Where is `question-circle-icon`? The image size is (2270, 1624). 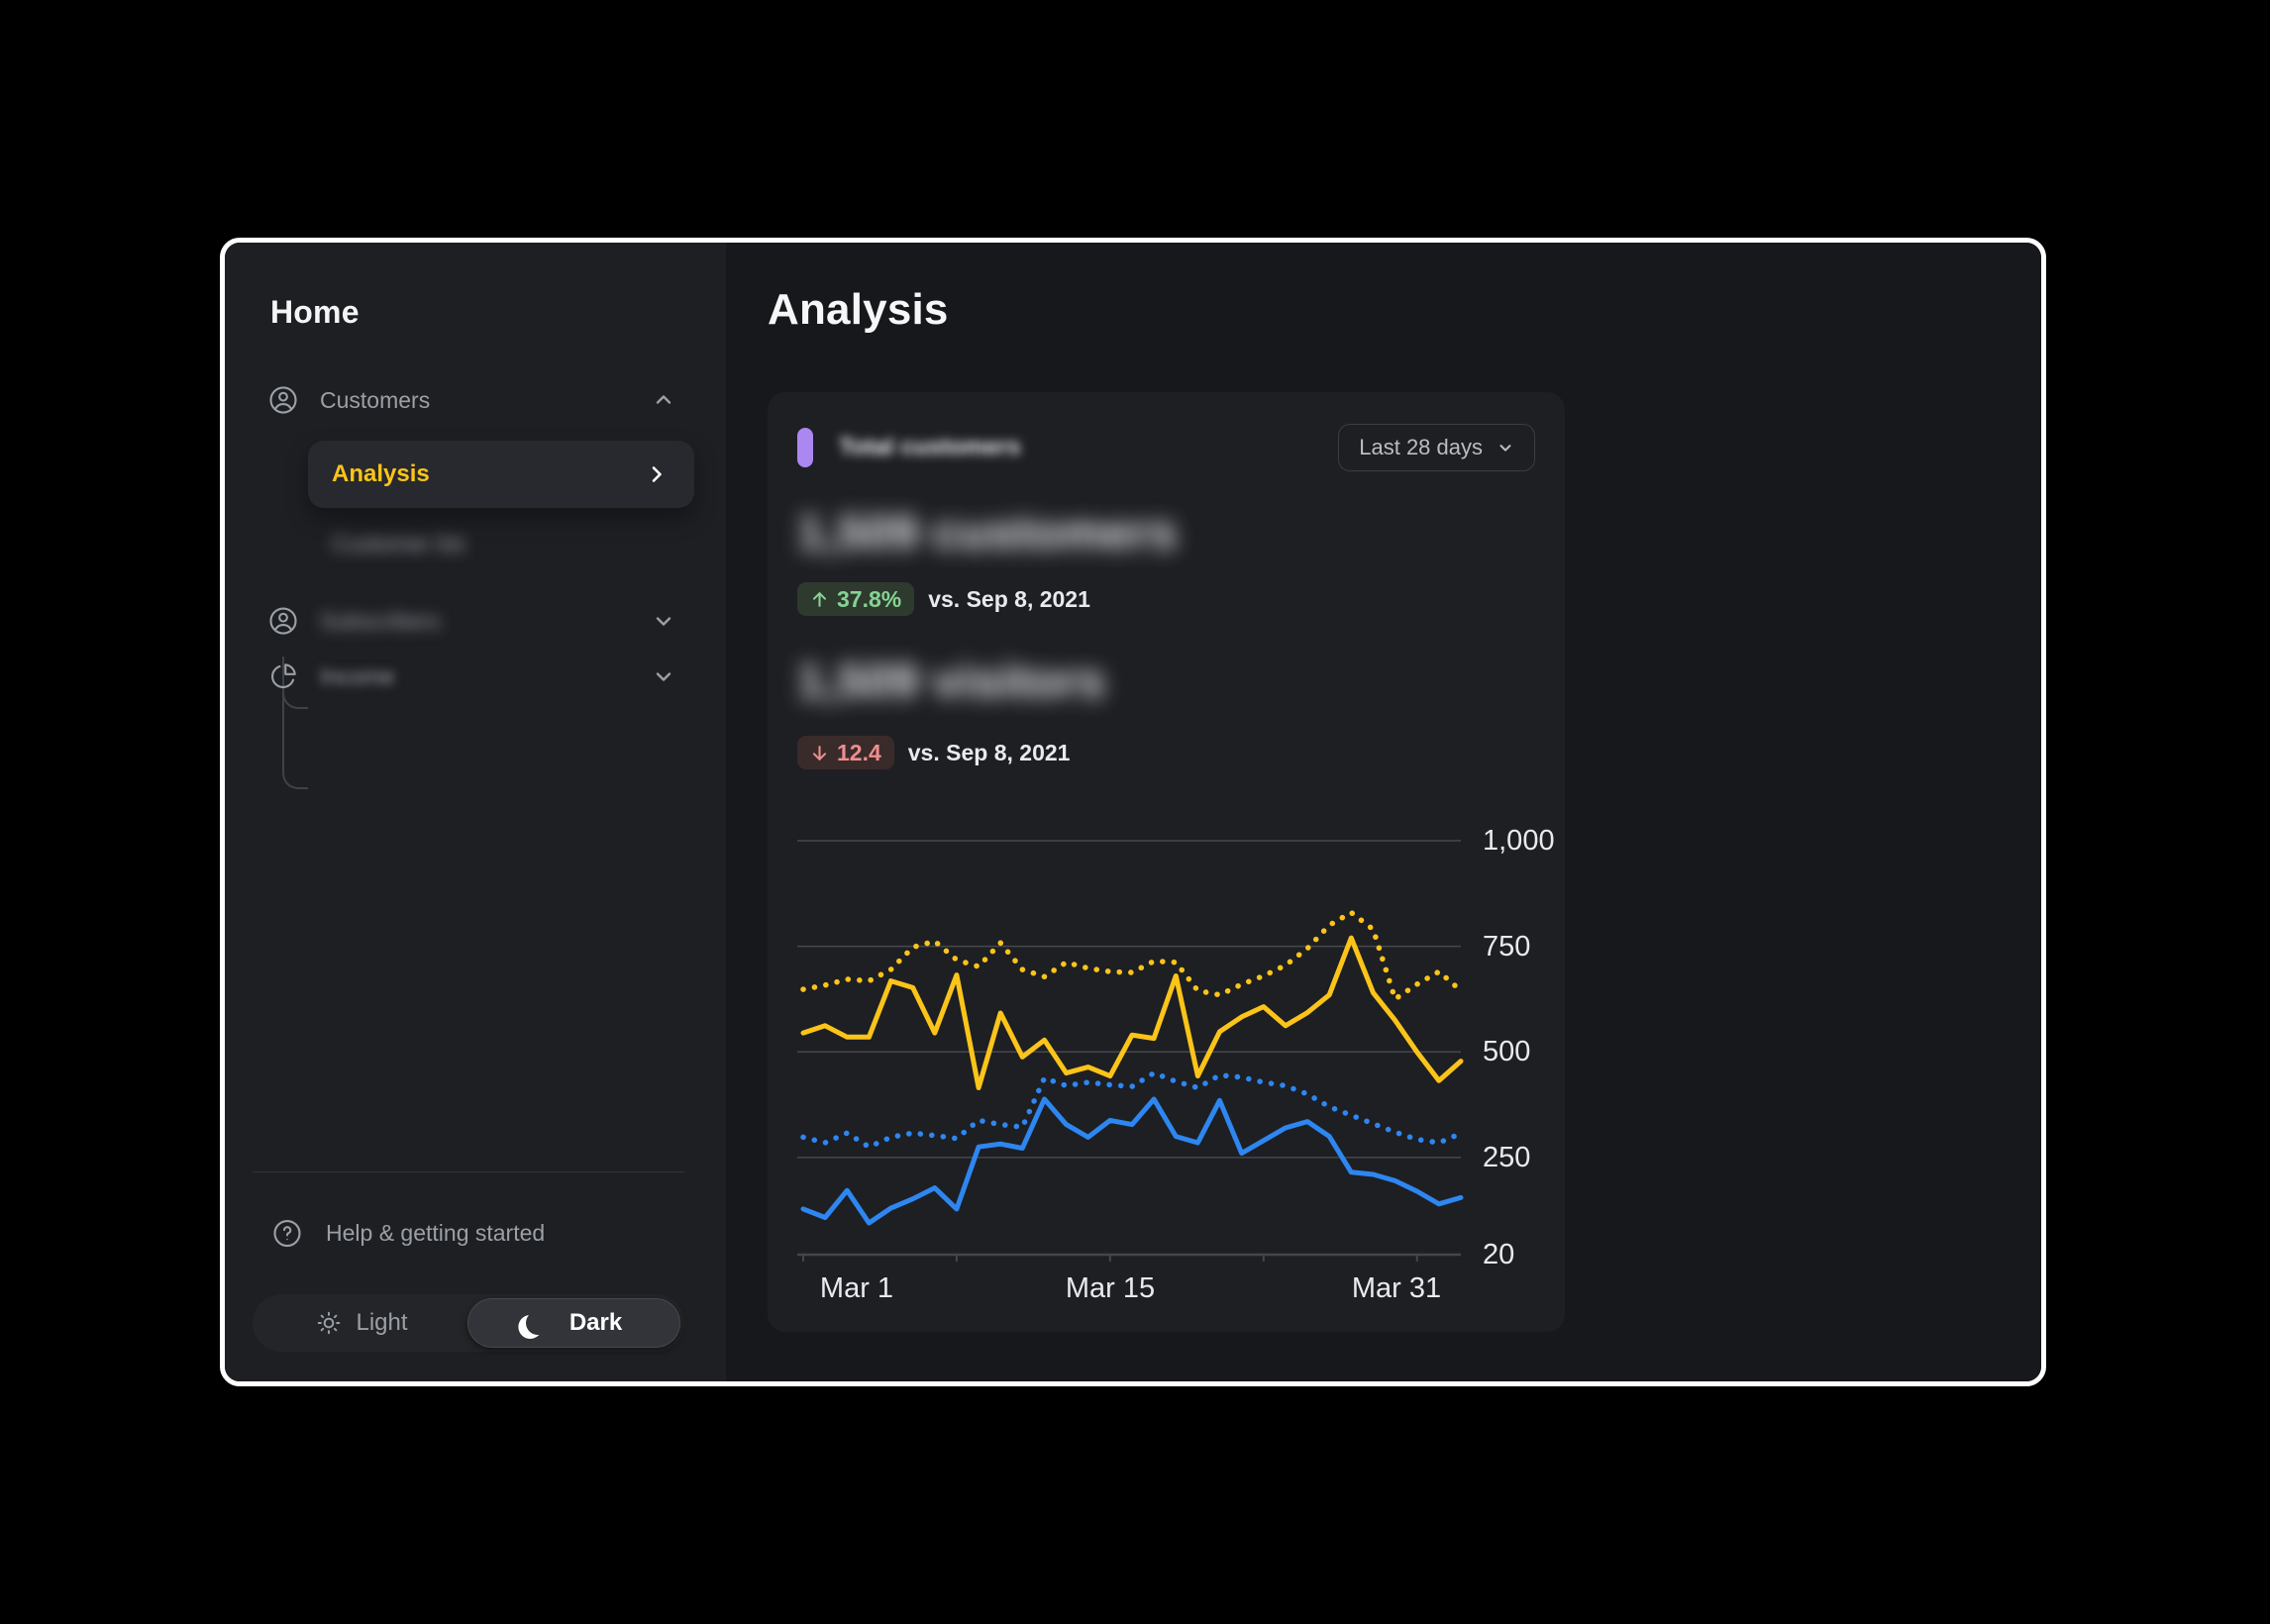
question-circle-icon is located at coordinates (287, 1233).